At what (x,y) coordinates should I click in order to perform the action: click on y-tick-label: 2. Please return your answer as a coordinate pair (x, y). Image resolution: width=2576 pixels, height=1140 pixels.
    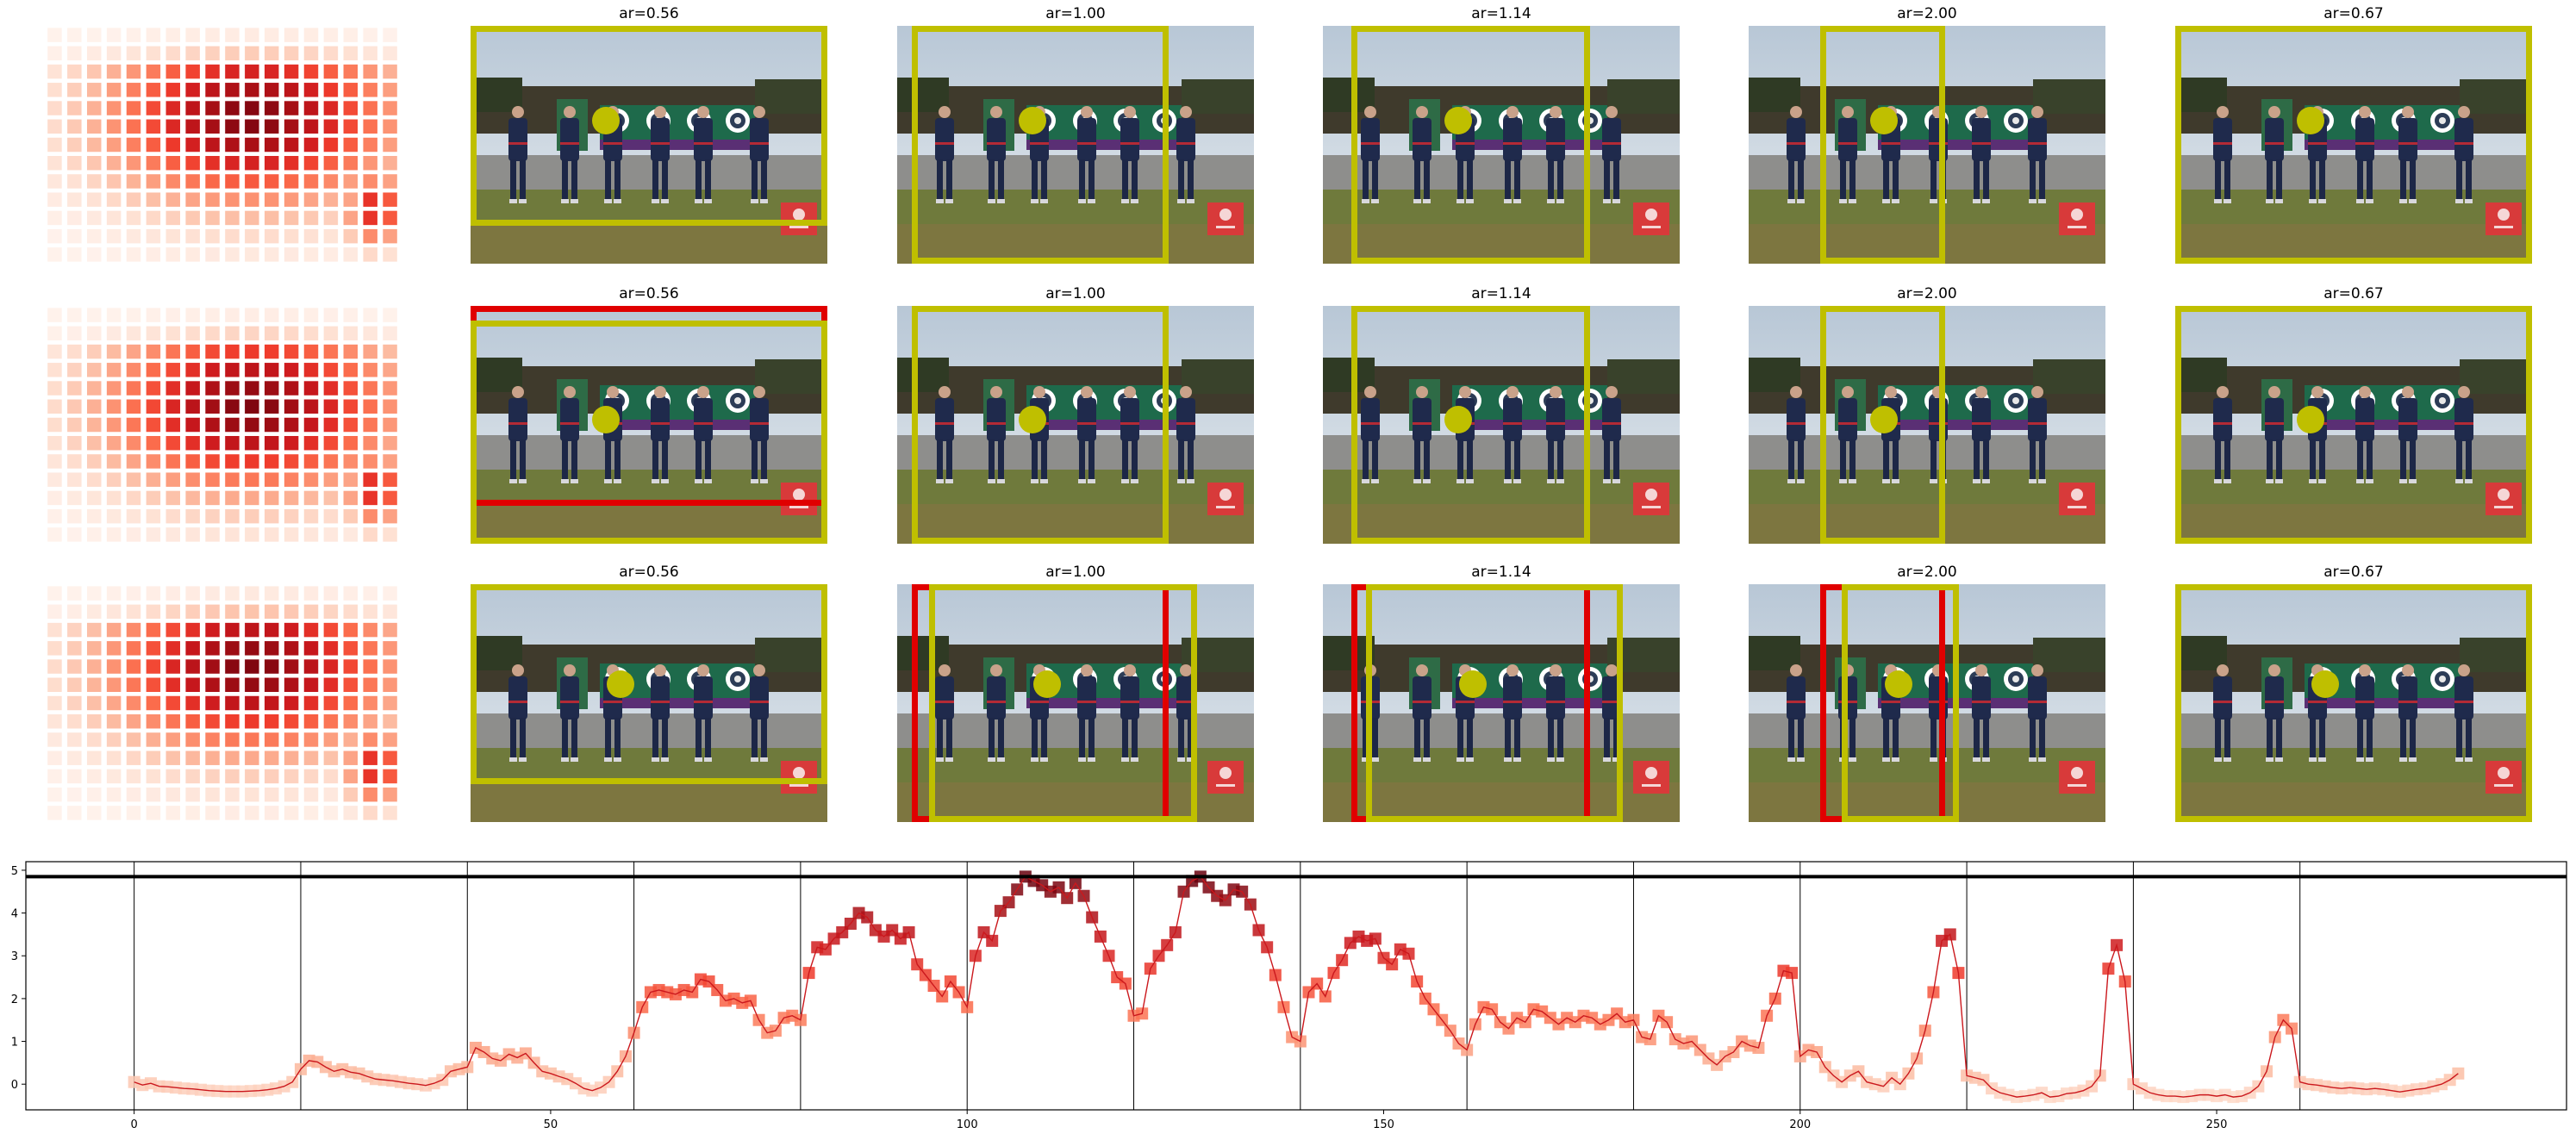
    Looking at the image, I should click on (14, 1000).